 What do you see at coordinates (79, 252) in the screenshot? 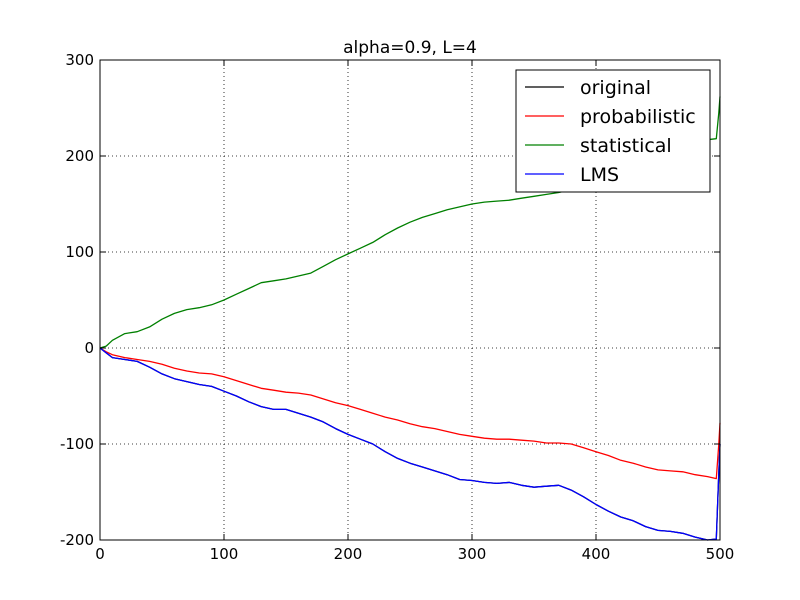
I see `y-tick-label: 100` at bounding box center [79, 252].